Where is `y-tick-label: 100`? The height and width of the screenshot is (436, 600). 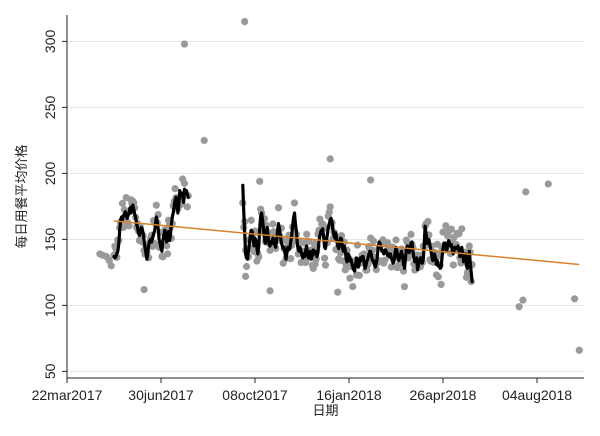 y-tick-label: 100 is located at coordinates (50, 306).